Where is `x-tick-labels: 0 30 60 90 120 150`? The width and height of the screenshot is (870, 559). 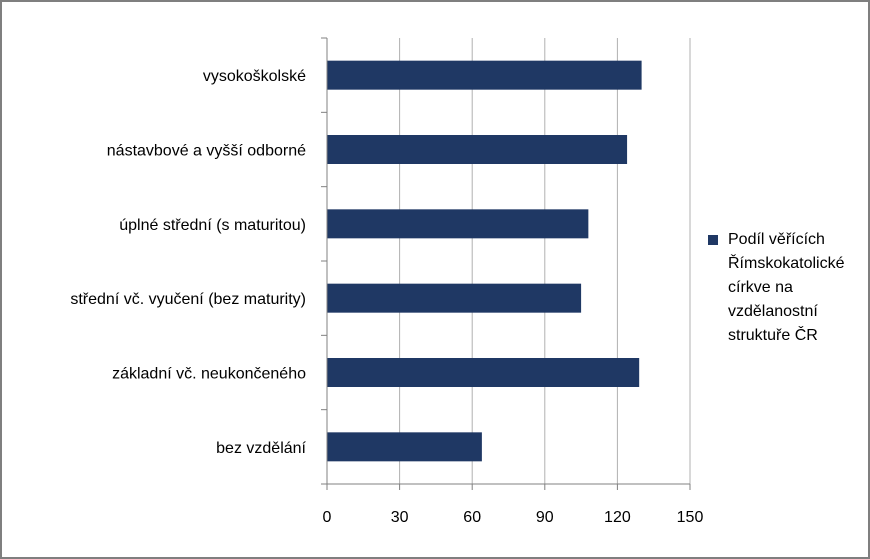 x-tick-labels: 0 30 60 90 120 150 is located at coordinates (513, 517).